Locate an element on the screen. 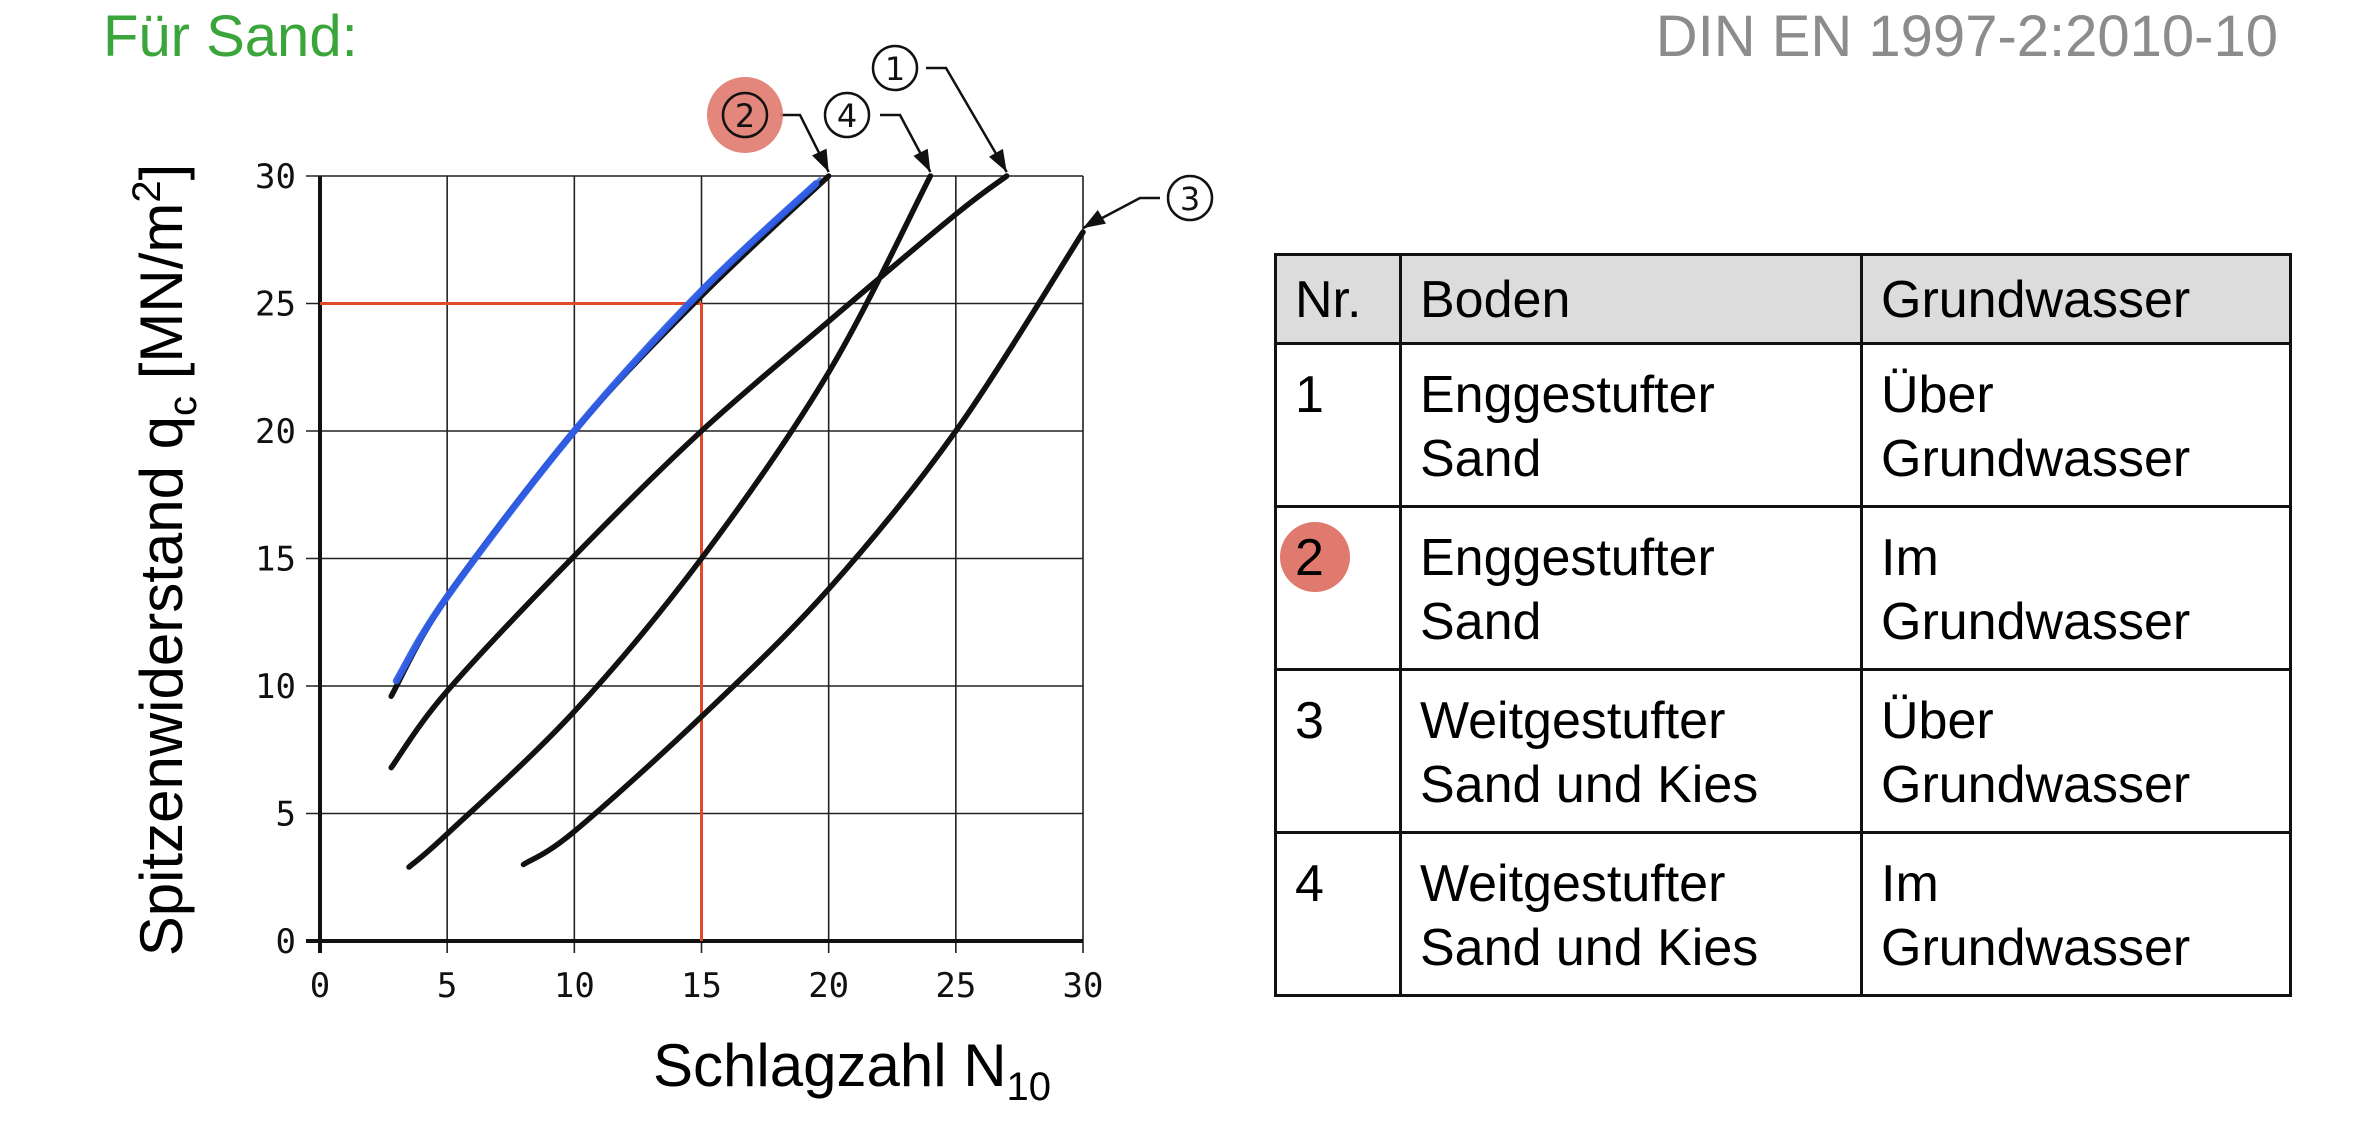 The width and height of the screenshot is (2360, 1123). x-tick-label: 10 is located at coordinates (574, 986).